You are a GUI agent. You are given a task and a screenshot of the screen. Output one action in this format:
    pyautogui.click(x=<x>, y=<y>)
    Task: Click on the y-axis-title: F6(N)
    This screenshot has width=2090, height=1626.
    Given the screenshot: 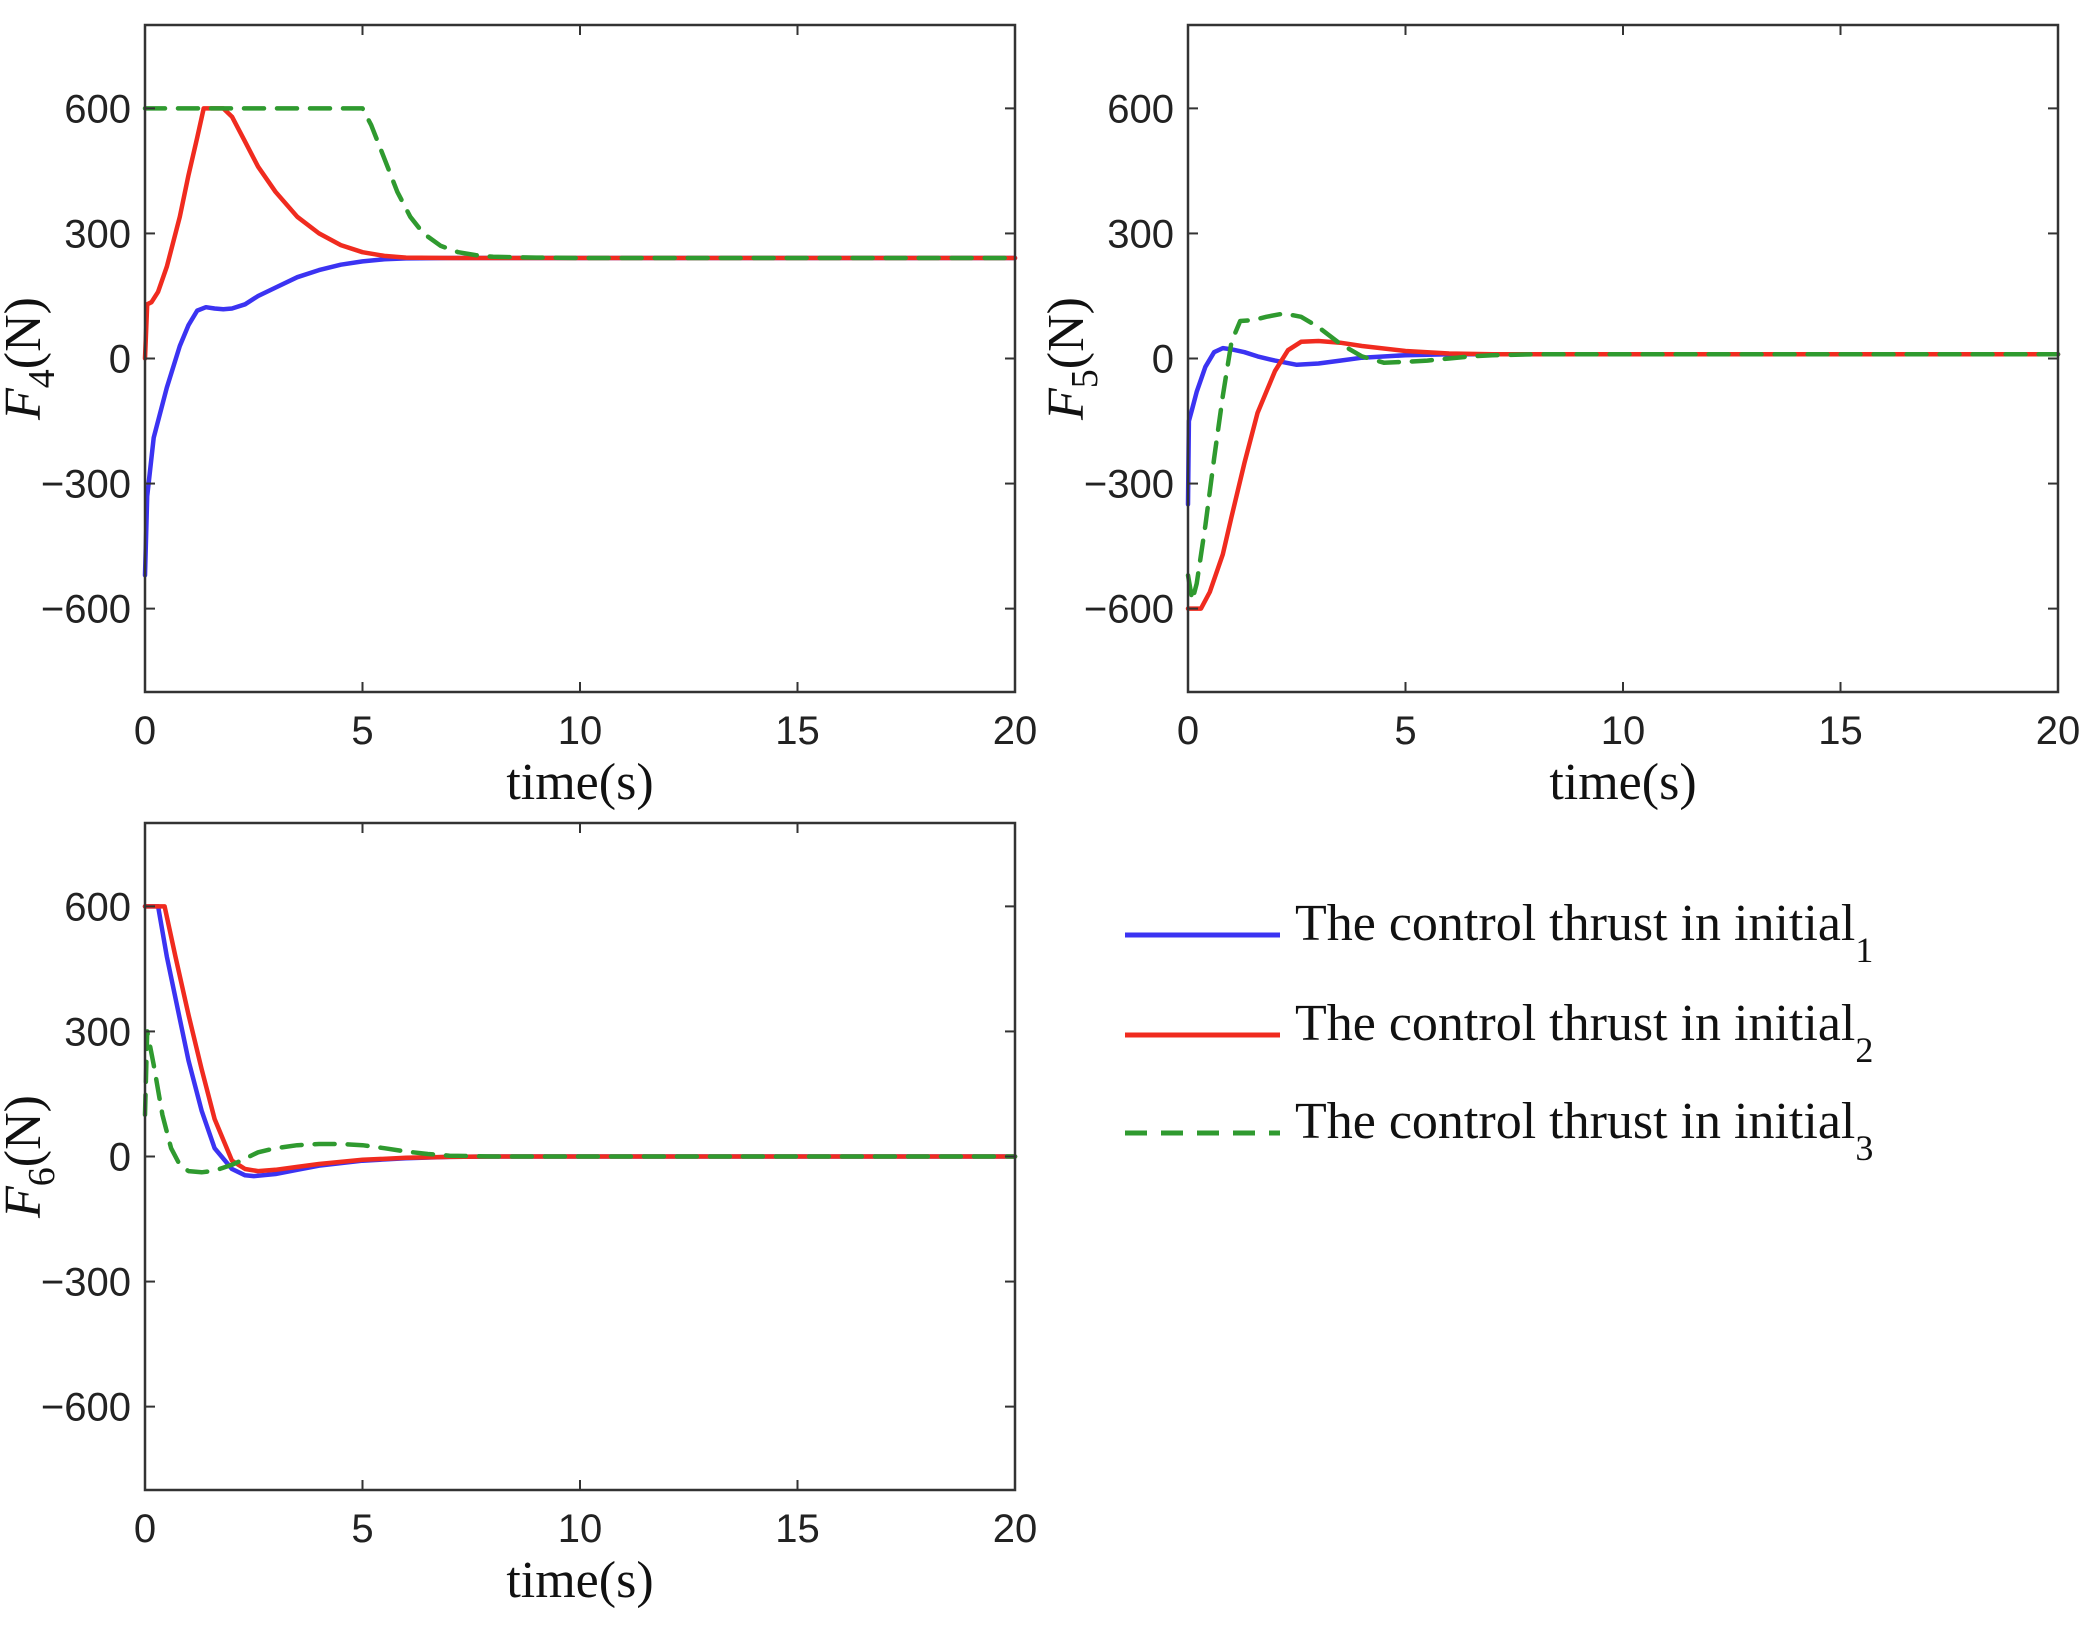 What is the action you would take?
    pyautogui.click(x=31, y=1157)
    